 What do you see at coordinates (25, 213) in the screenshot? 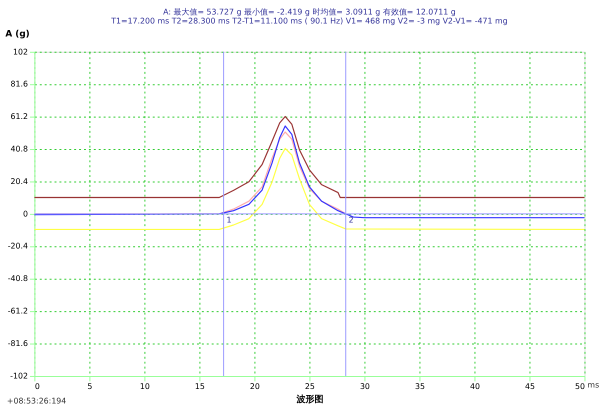
I see `y-tick-label: 0` at bounding box center [25, 213].